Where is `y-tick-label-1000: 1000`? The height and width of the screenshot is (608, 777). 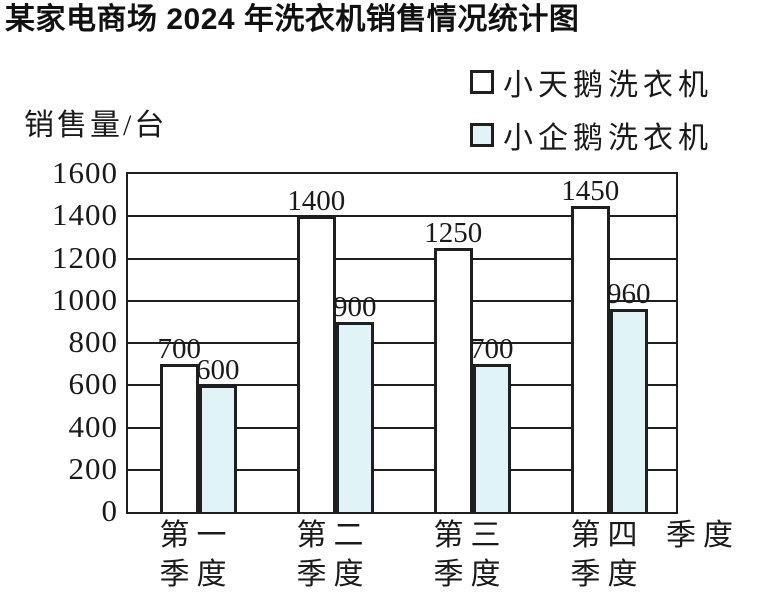
y-tick-label-1000: 1000 is located at coordinates (85, 299).